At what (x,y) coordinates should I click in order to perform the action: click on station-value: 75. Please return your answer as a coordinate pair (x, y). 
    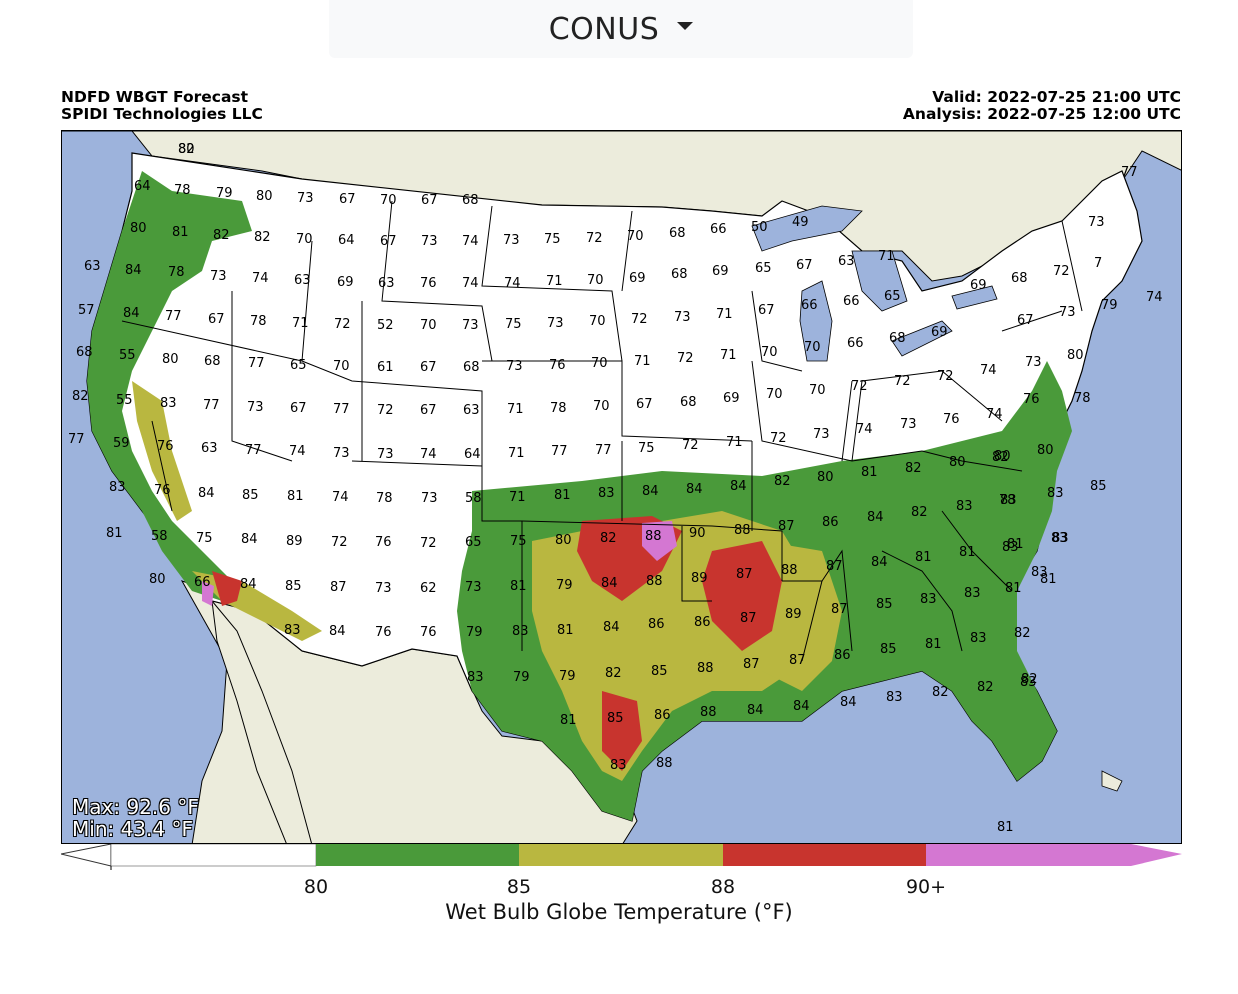
    Looking at the image, I should click on (513, 324).